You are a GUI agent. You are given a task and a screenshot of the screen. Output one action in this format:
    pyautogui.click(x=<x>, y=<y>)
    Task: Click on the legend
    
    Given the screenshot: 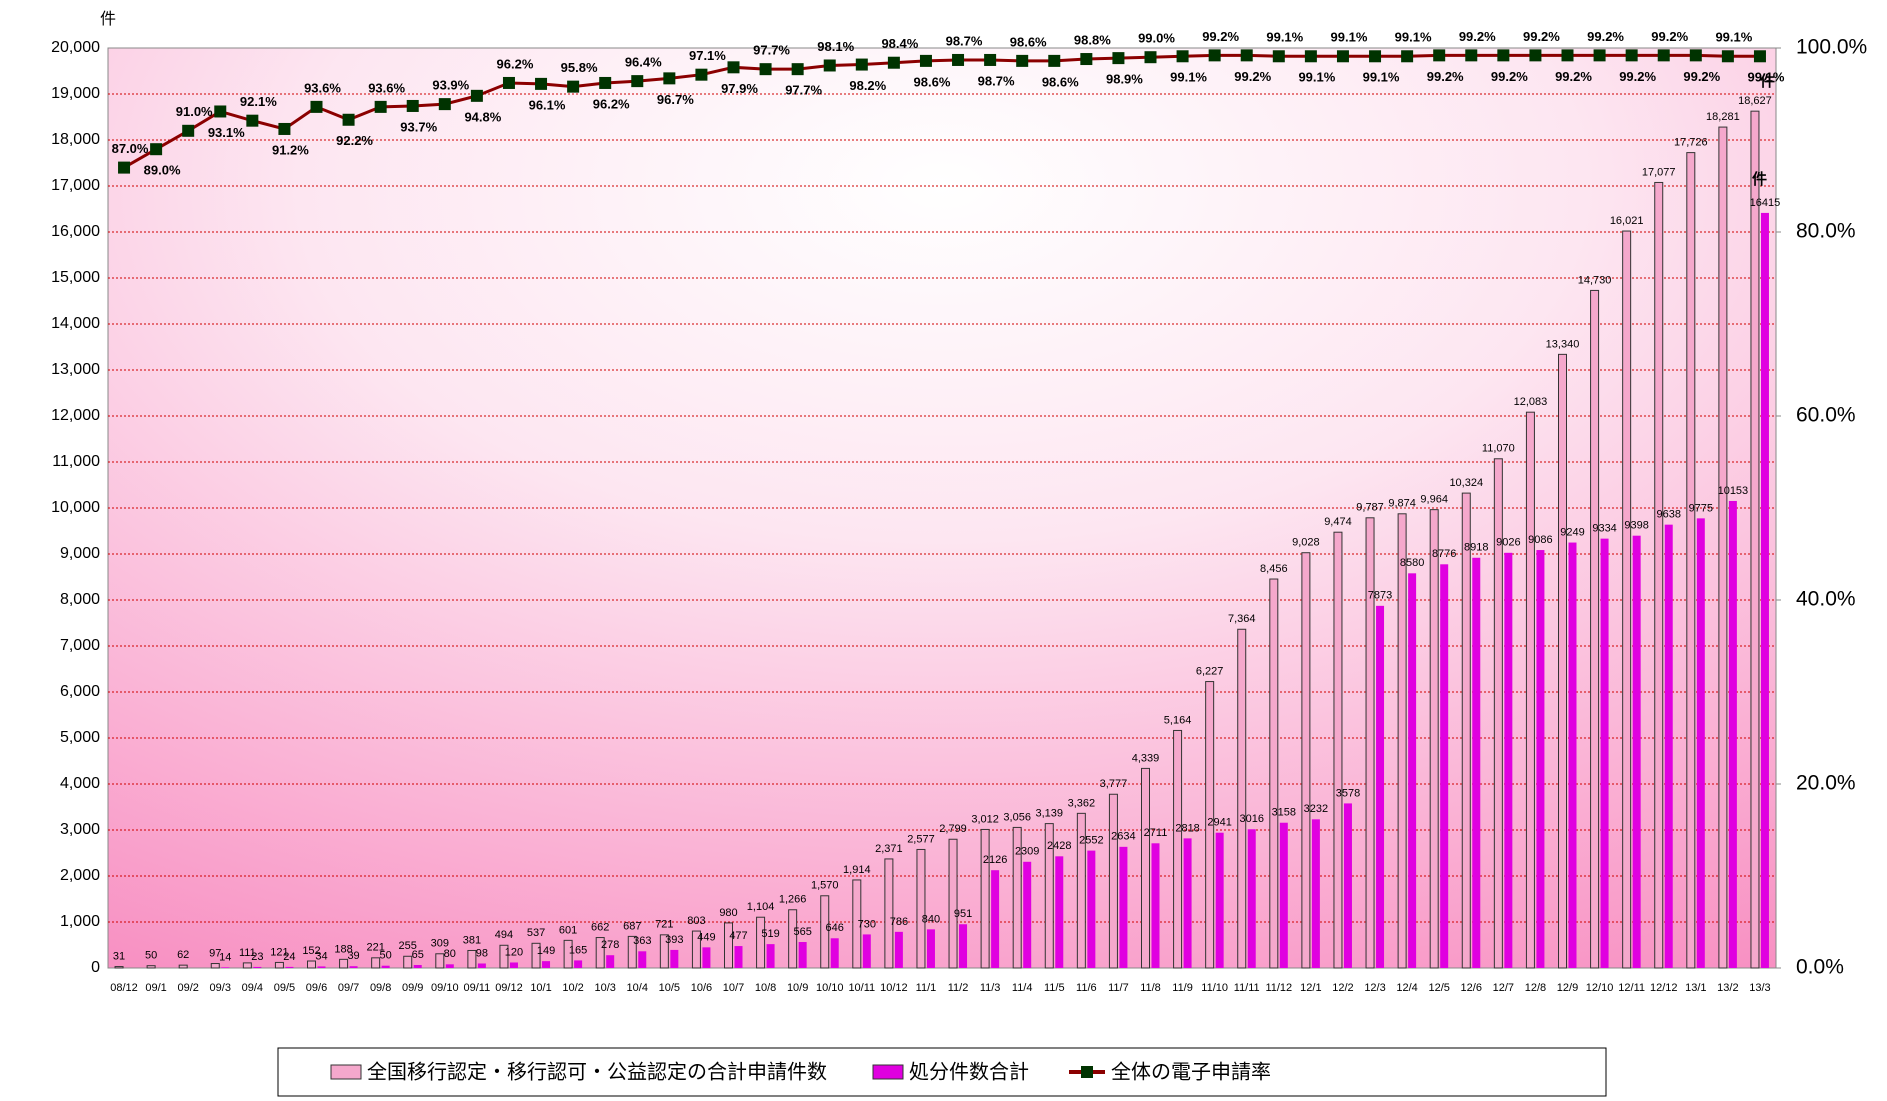 What is the action you would take?
    pyautogui.click(x=942, y=1072)
    